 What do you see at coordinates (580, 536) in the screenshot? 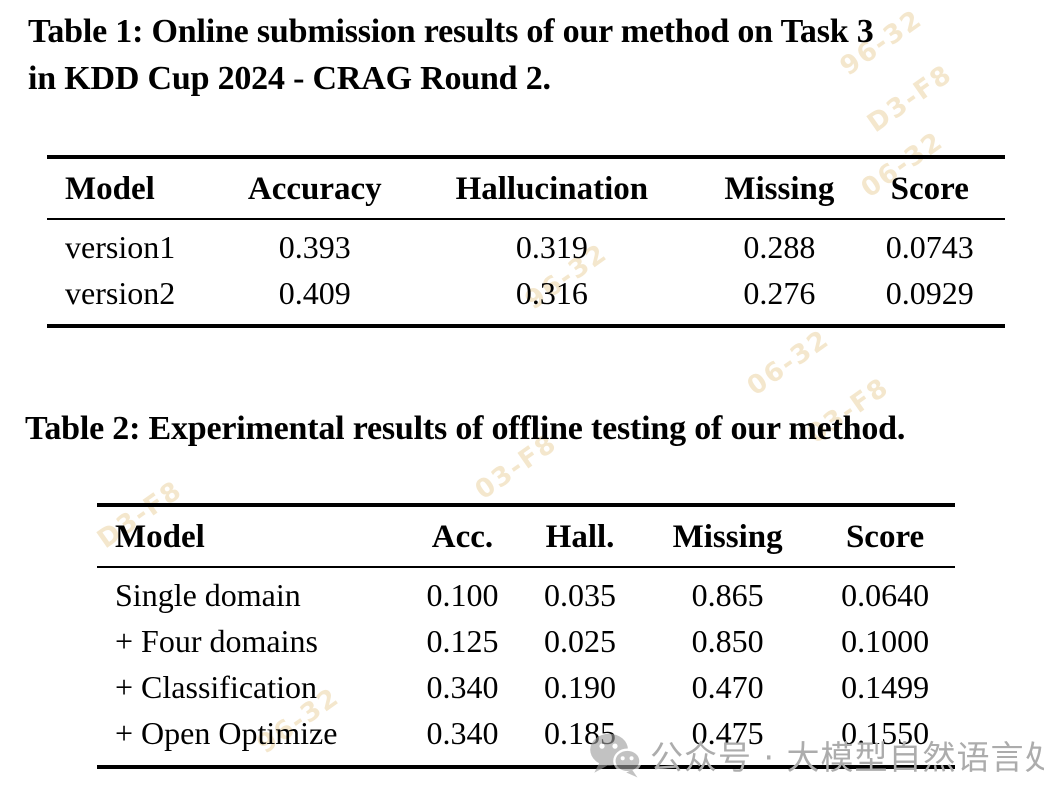
I see `table2-header-hall: Hall.` at bounding box center [580, 536].